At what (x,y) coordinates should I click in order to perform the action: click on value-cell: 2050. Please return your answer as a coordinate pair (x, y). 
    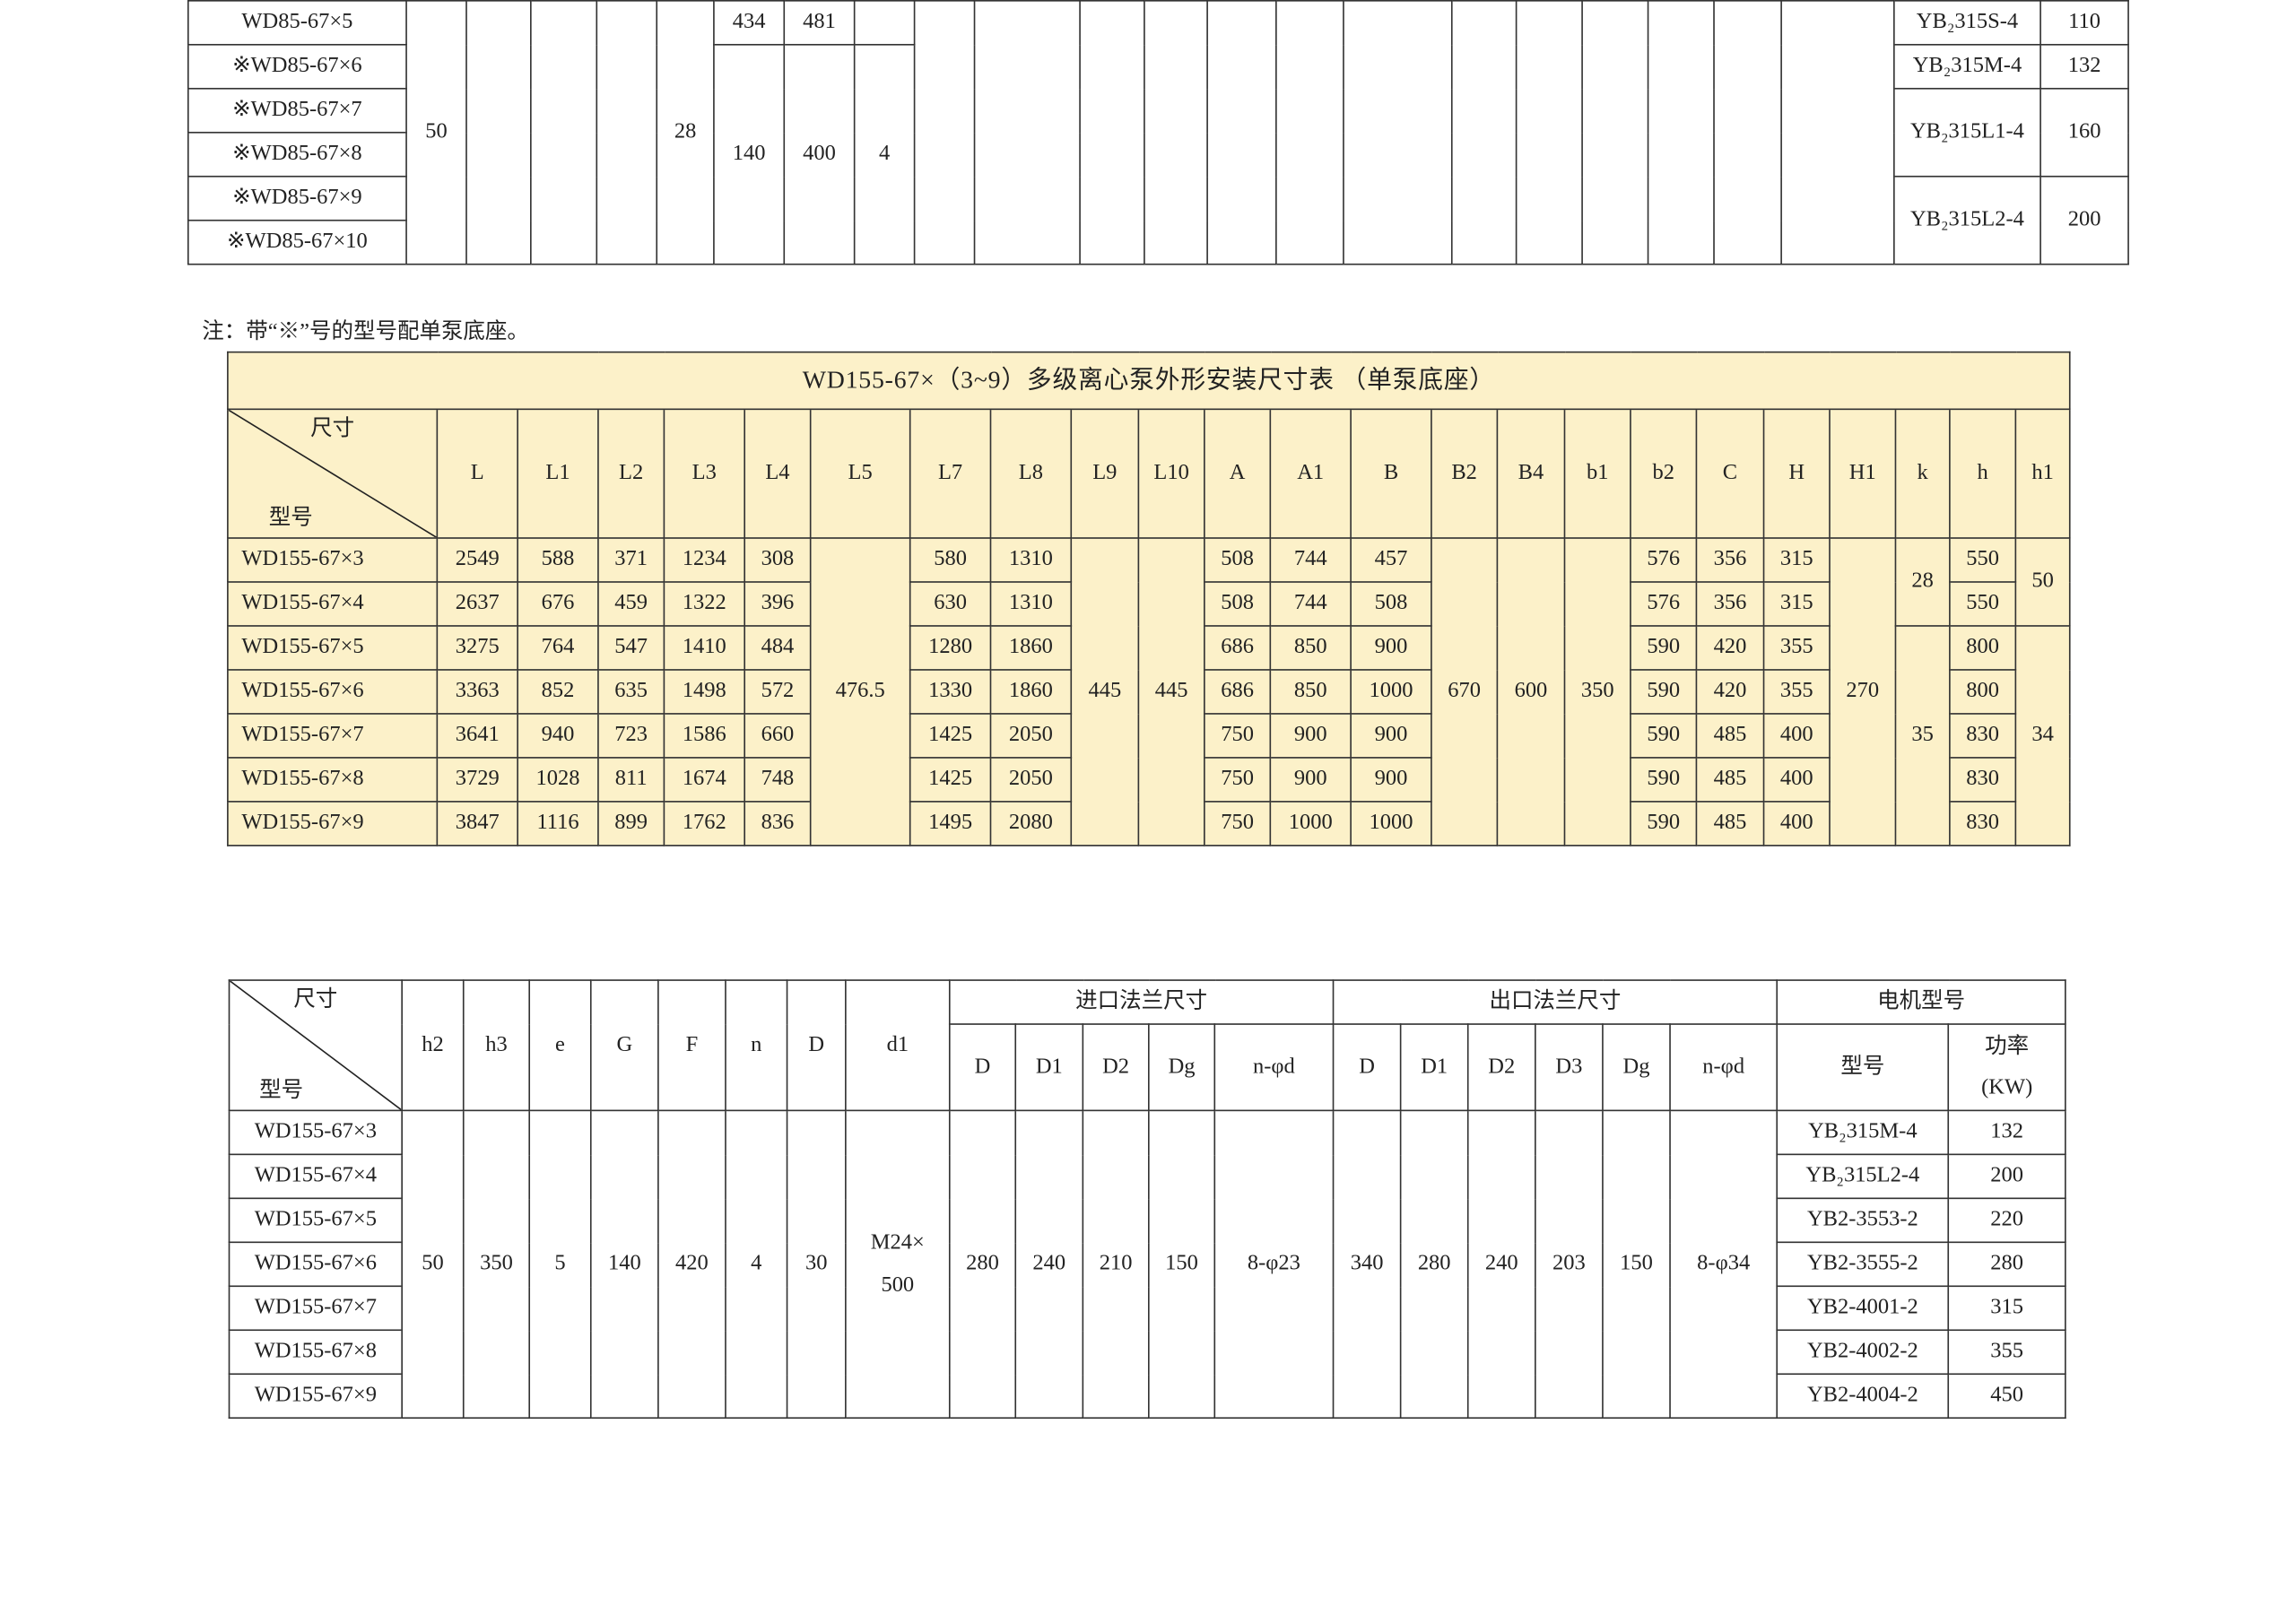
    Looking at the image, I should click on (1031, 736).